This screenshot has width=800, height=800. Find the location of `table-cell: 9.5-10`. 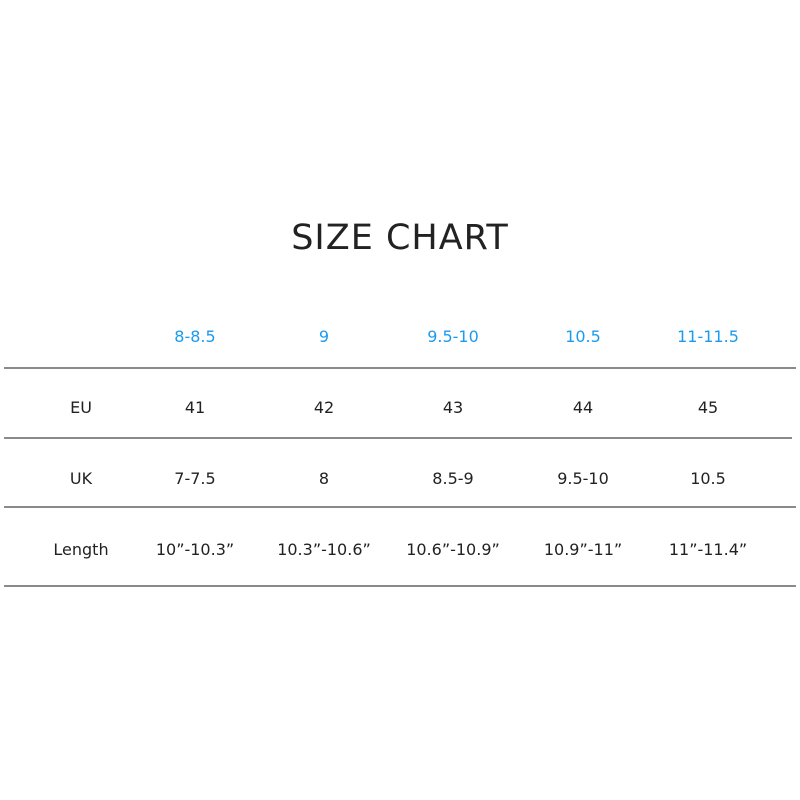

table-cell: 9.5-10 is located at coordinates (583, 478).